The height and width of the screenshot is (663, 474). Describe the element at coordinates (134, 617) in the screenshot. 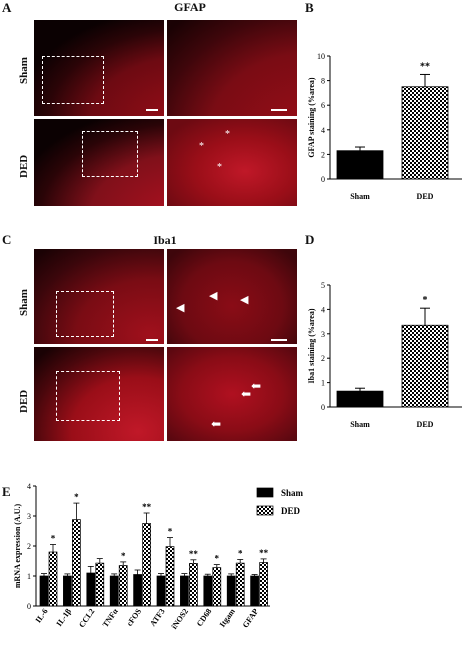

I see `x-tick-label: cFOS` at that location.